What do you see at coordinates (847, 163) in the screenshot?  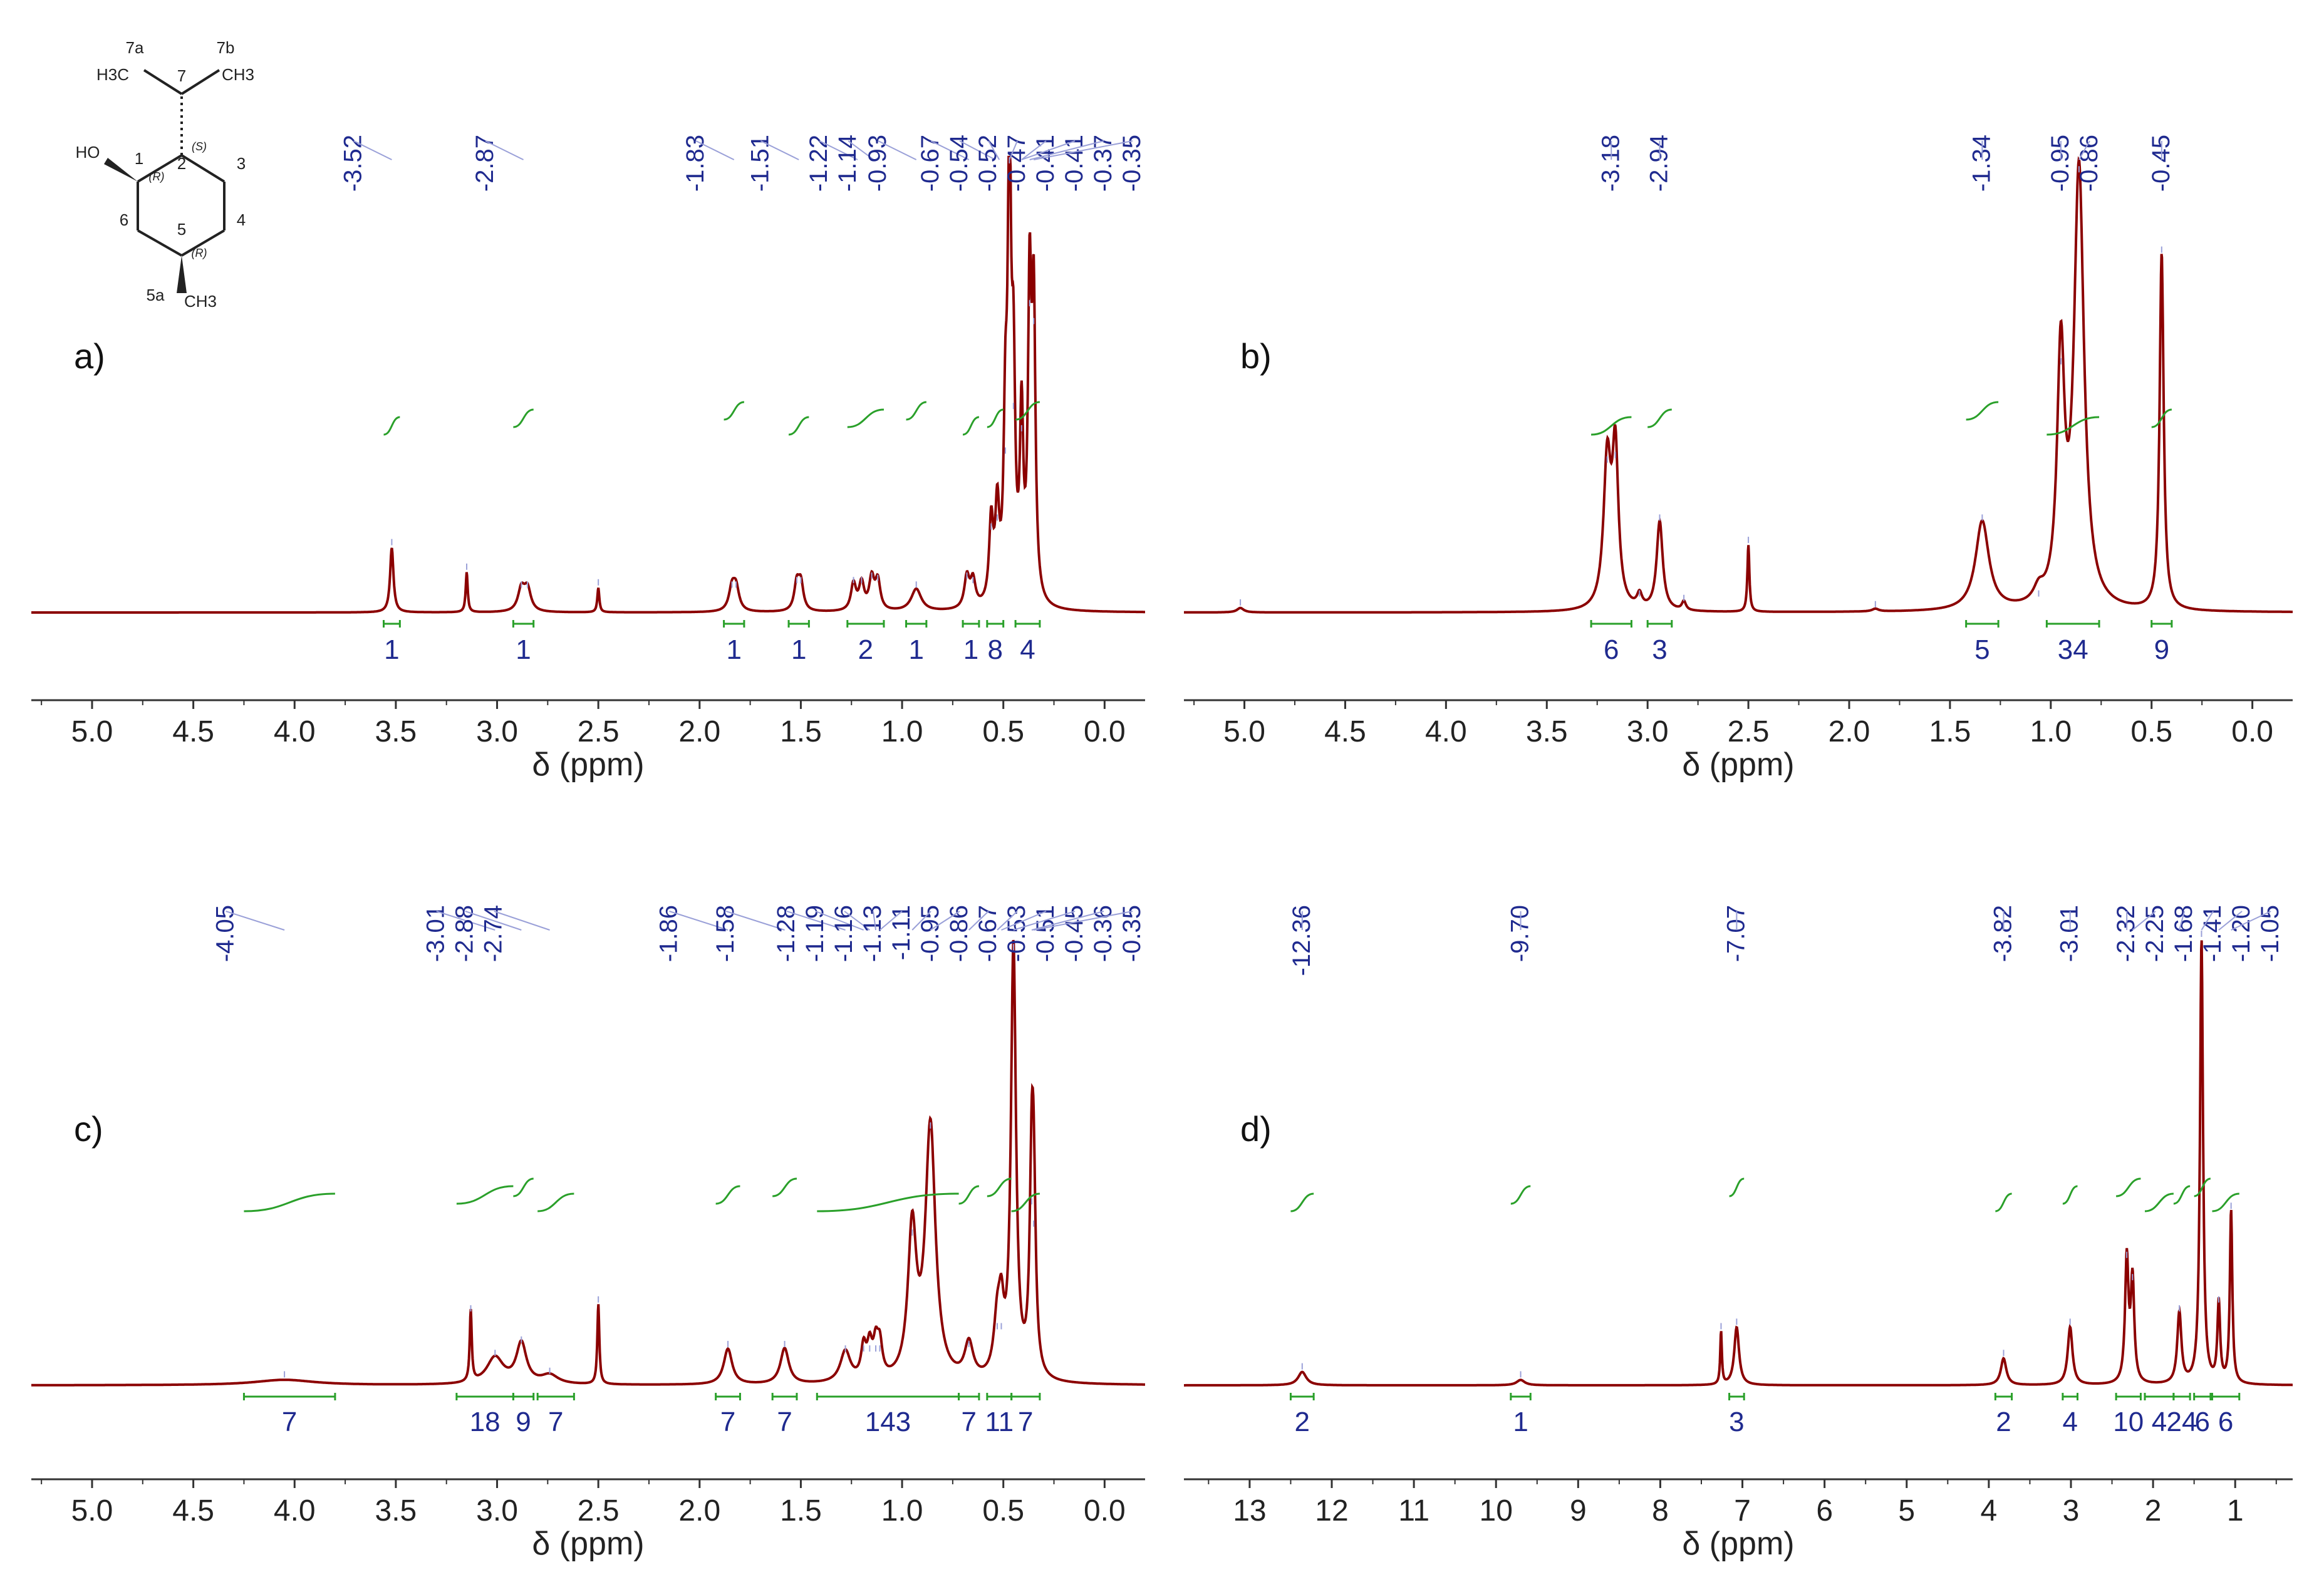 I see `peak-label: -1.14` at bounding box center [847, 163].